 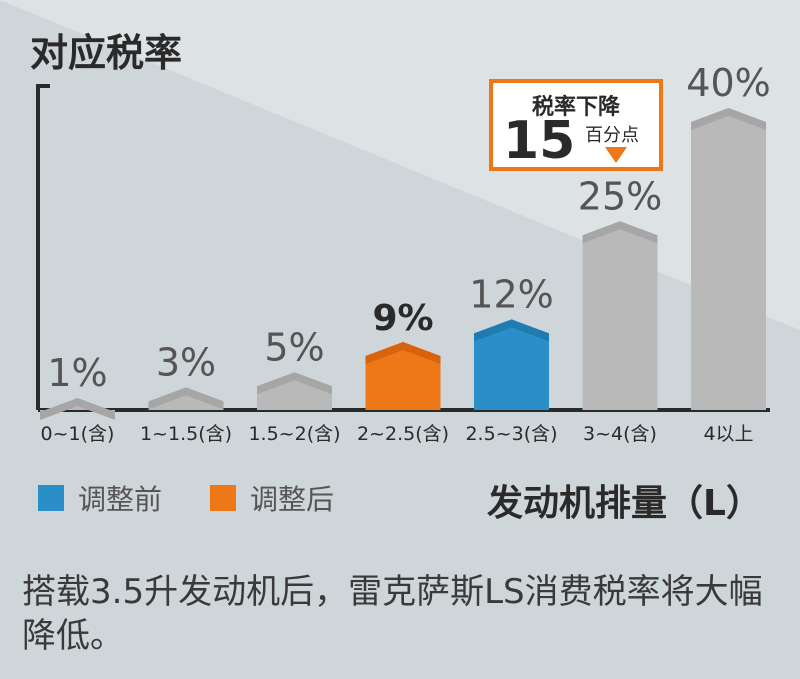 What do you see at coordinates (403, 434) in the screenshot?
I see `x-tick-label: 2~2.5(含)` at bounding box center [403, 434].